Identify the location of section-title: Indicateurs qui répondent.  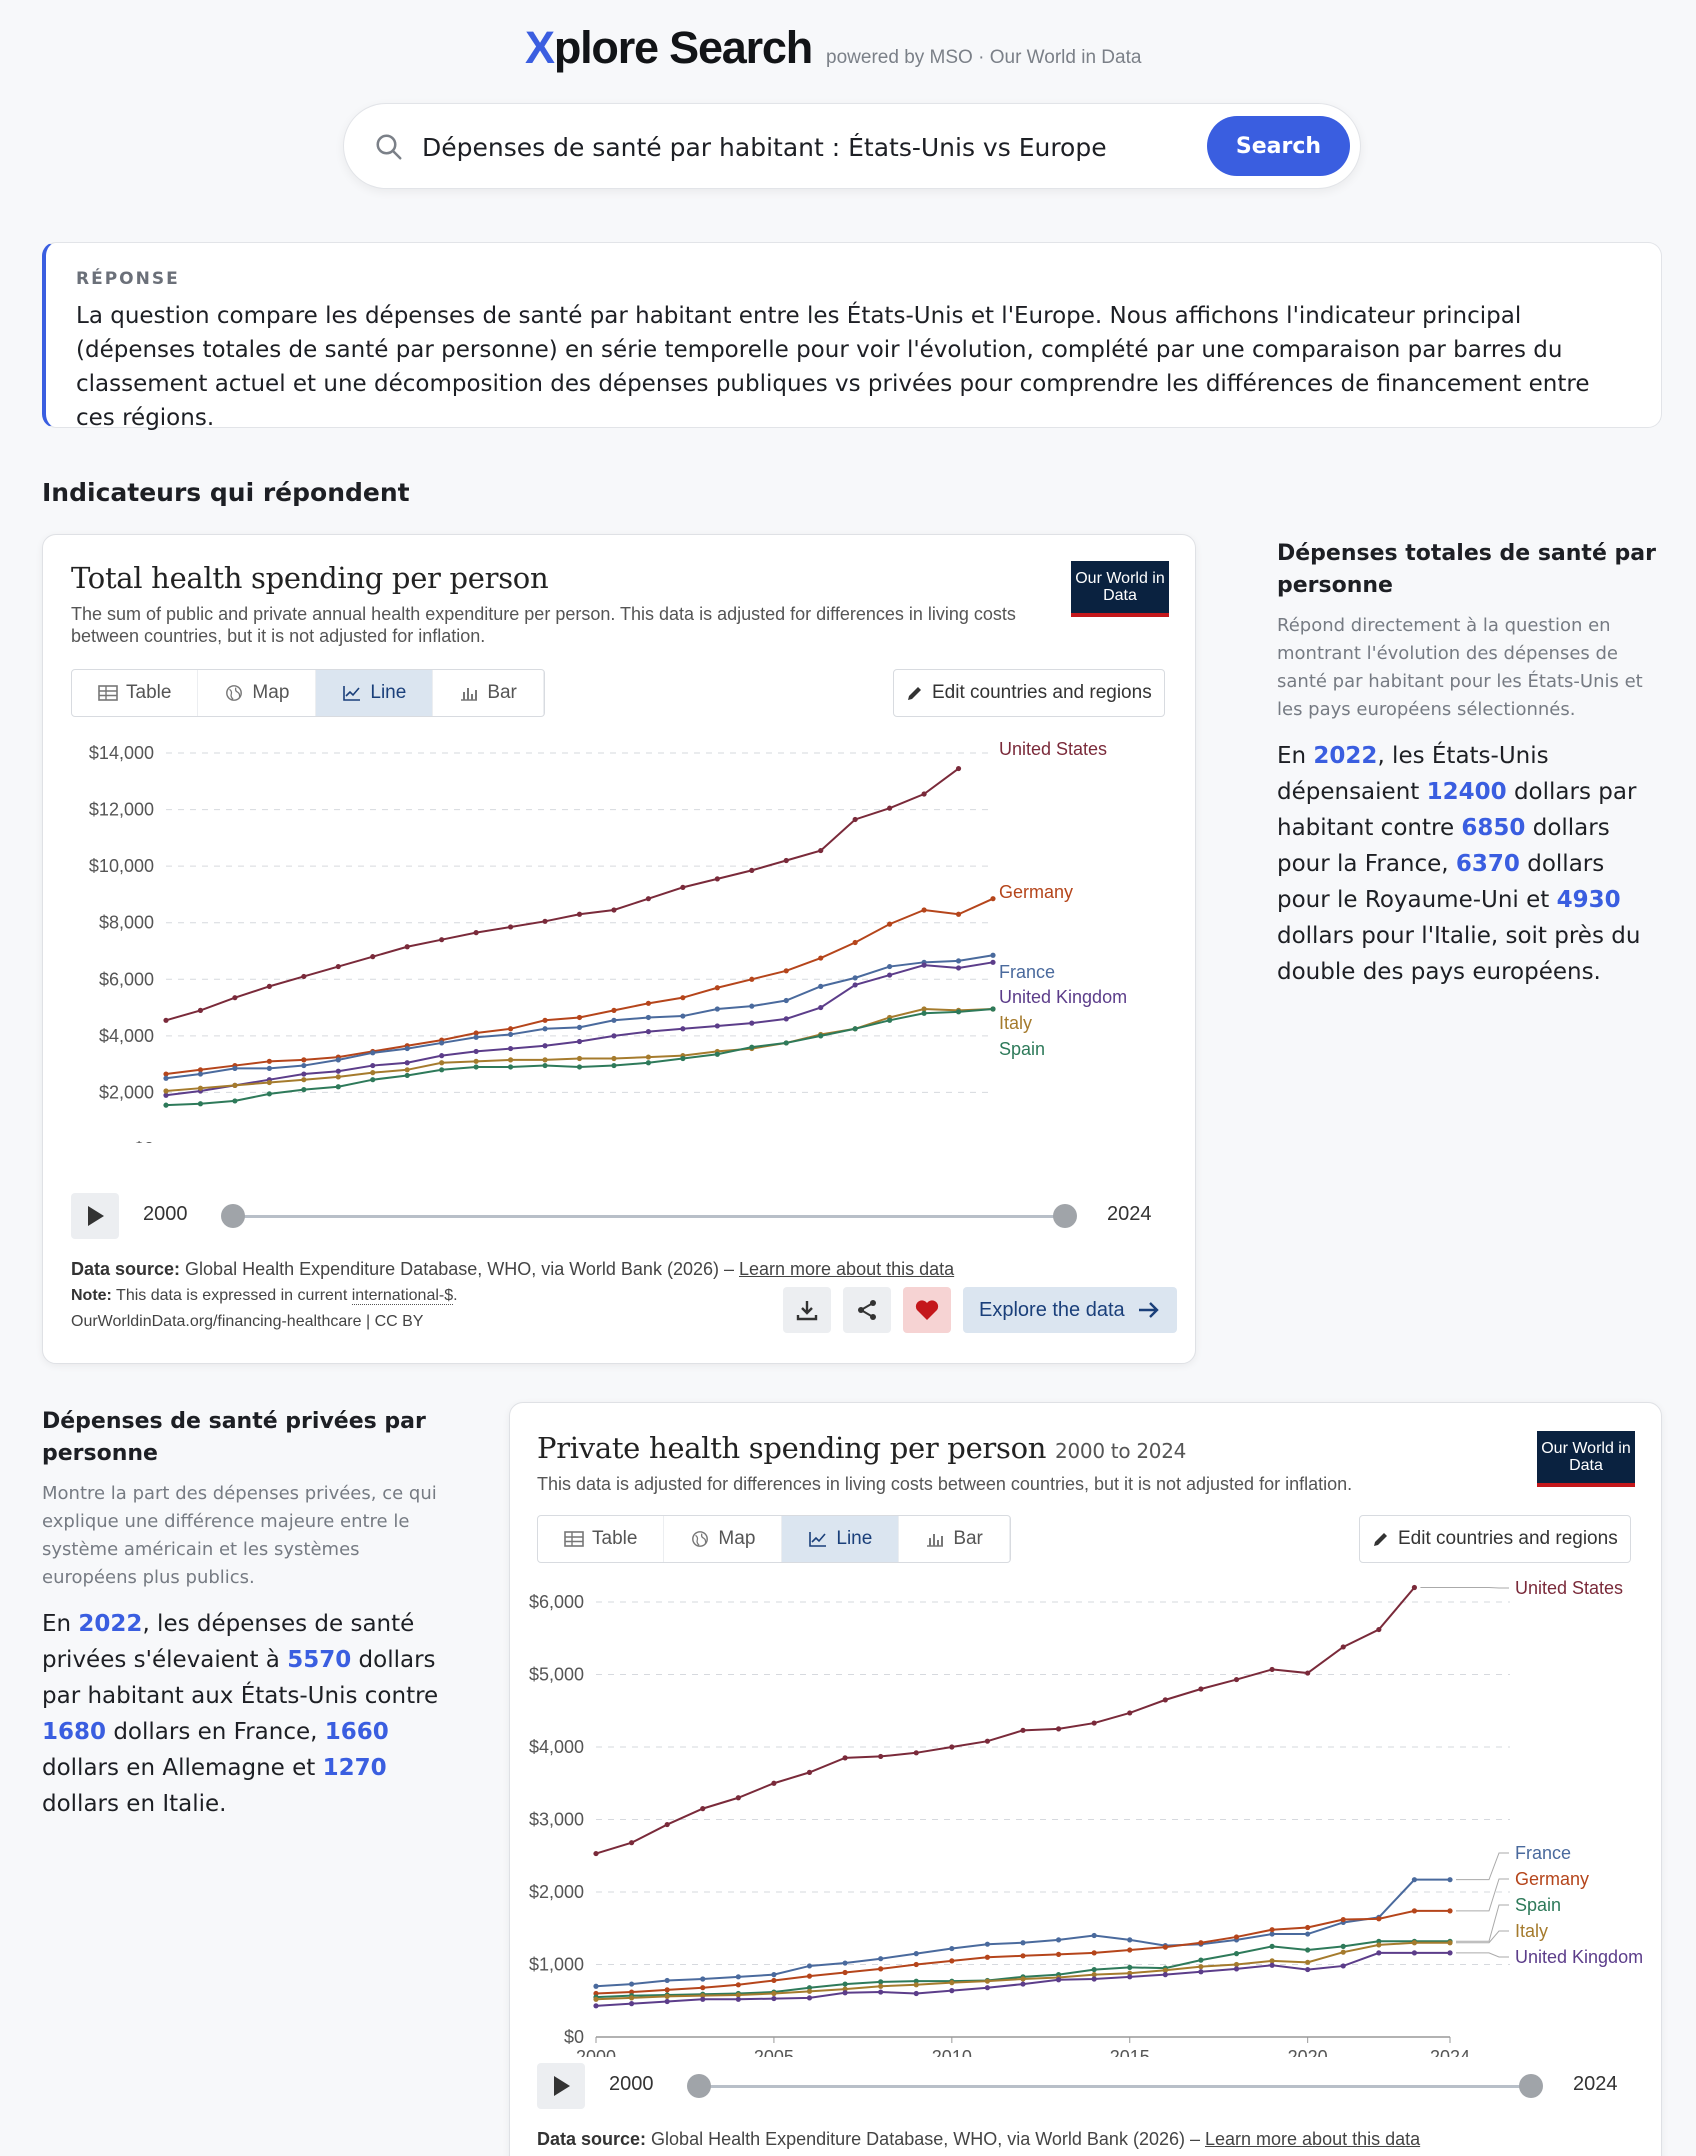
(226, 492).